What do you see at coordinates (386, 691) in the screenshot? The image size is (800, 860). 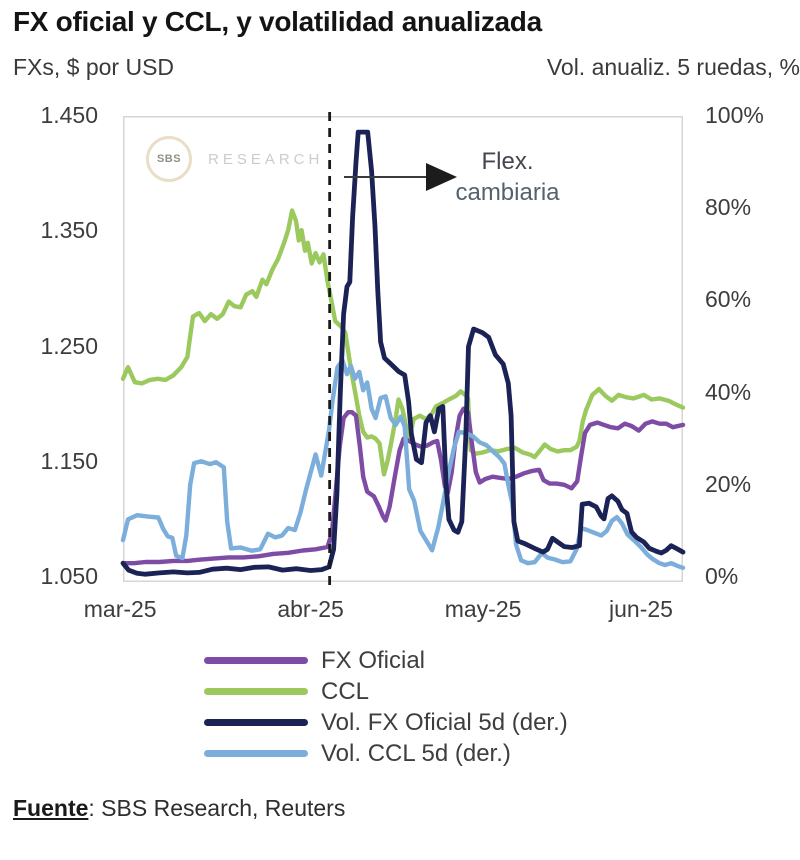 I see `legend-item-ccl: CCL` at bounding box center [386, 691].